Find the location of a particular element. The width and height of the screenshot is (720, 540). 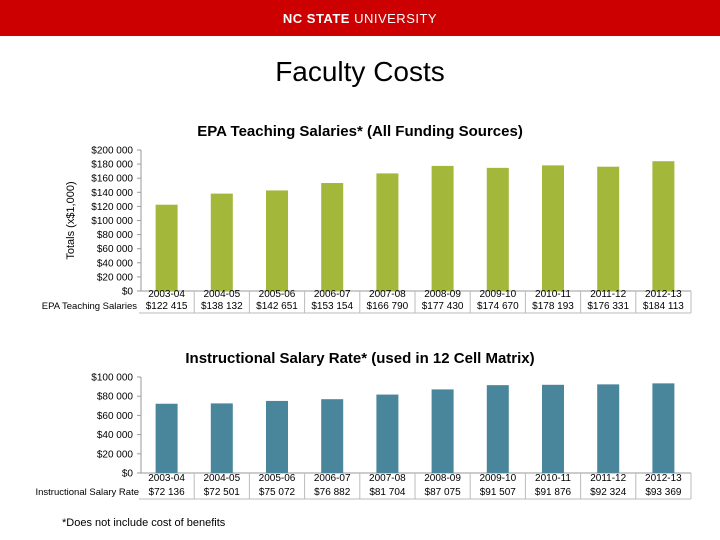

data-label: $178 193 is located at coordinates (553, 306).